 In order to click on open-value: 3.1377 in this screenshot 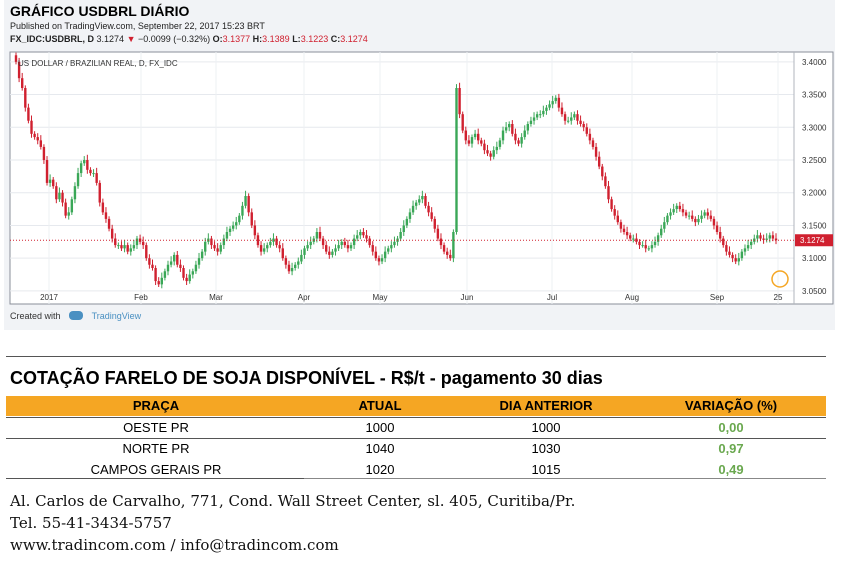, I will do `click(236, 39)`.